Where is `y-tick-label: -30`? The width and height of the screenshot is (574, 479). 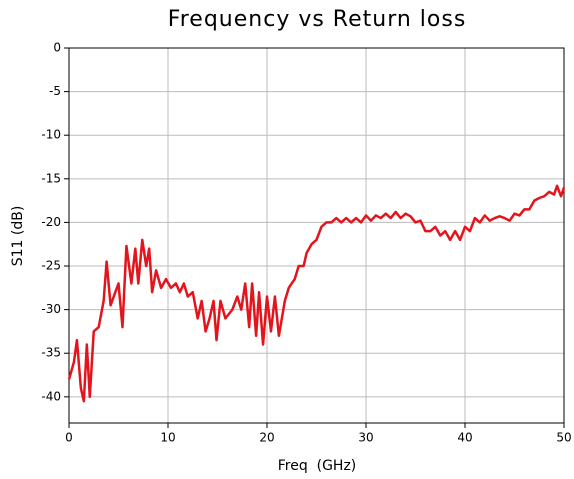 y-tick-label: -30 is located at coordinates (51, 309).